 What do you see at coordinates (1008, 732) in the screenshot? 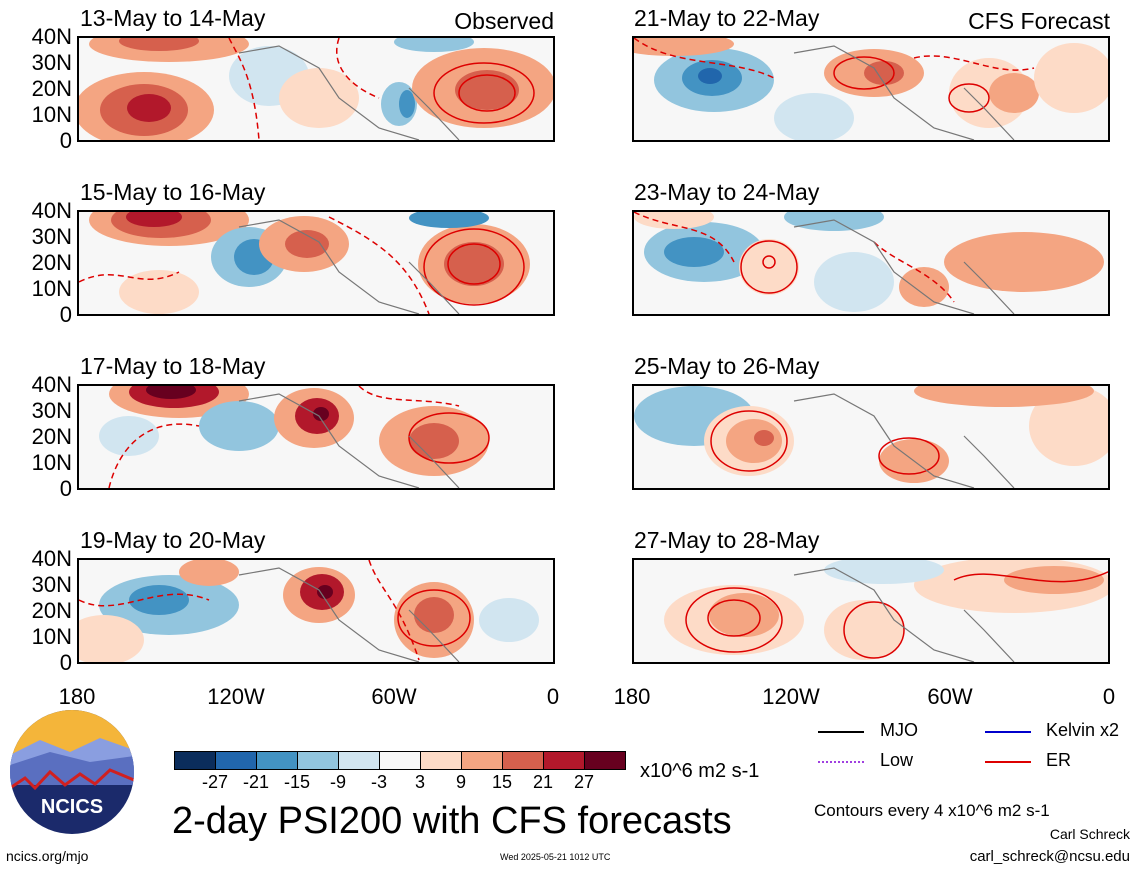
I see `legend-line-kelvin` at bounding box center [1008, 732].